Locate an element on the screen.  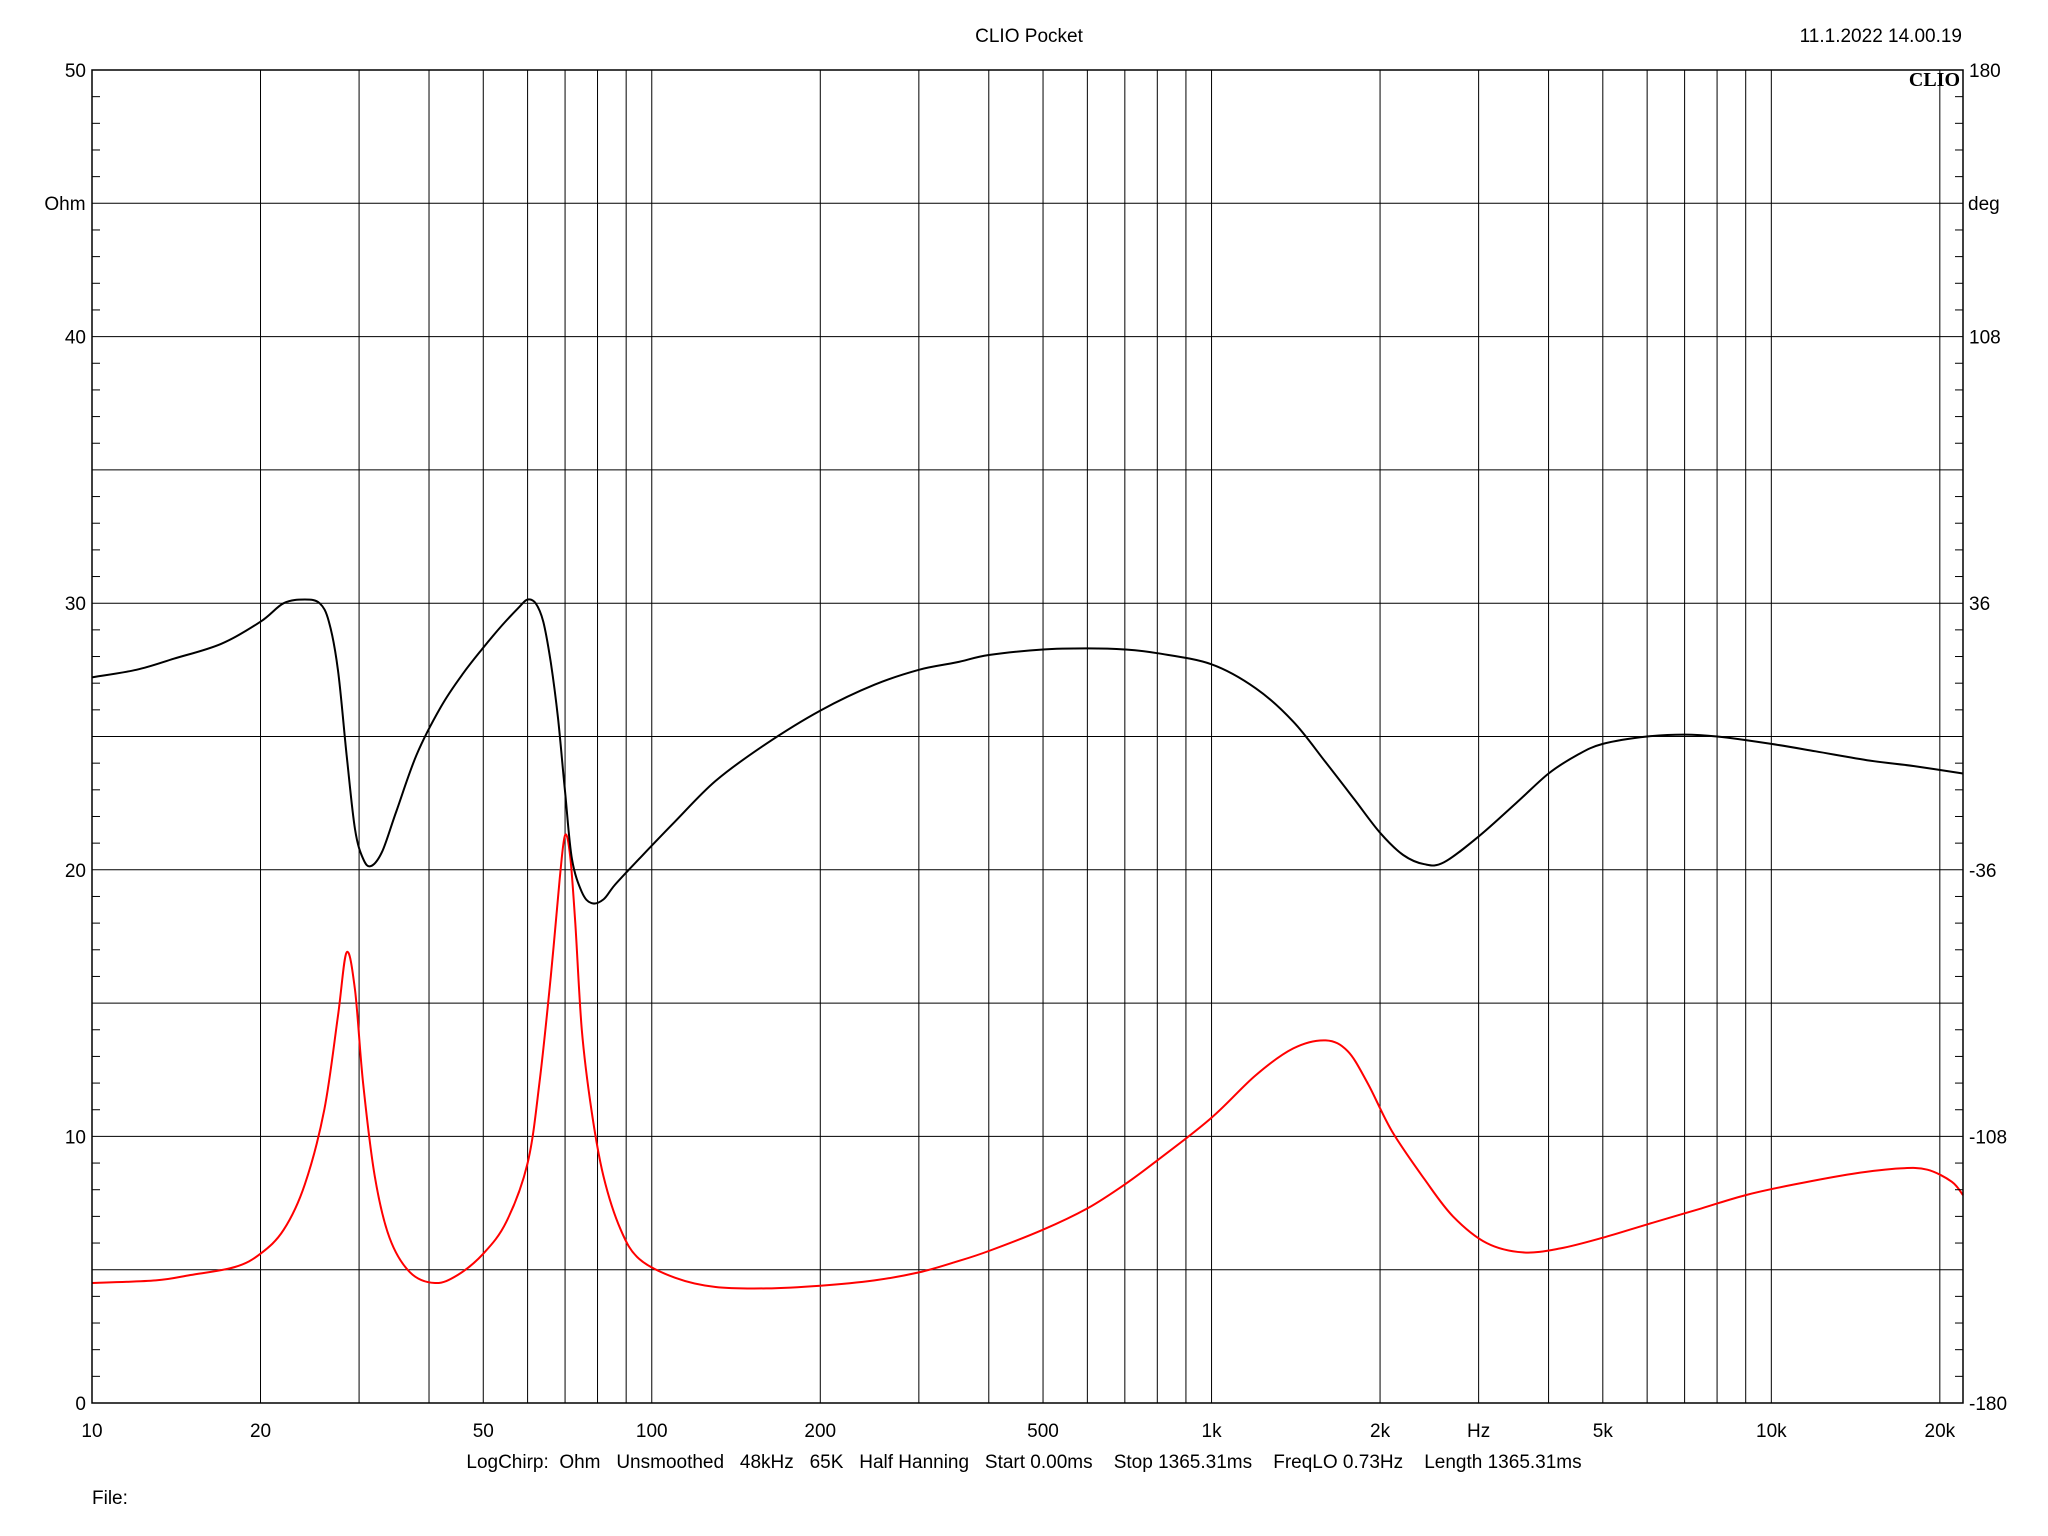
timestamp: 11.1.2022 14.00.19 is located at coordinates (1881, 36).